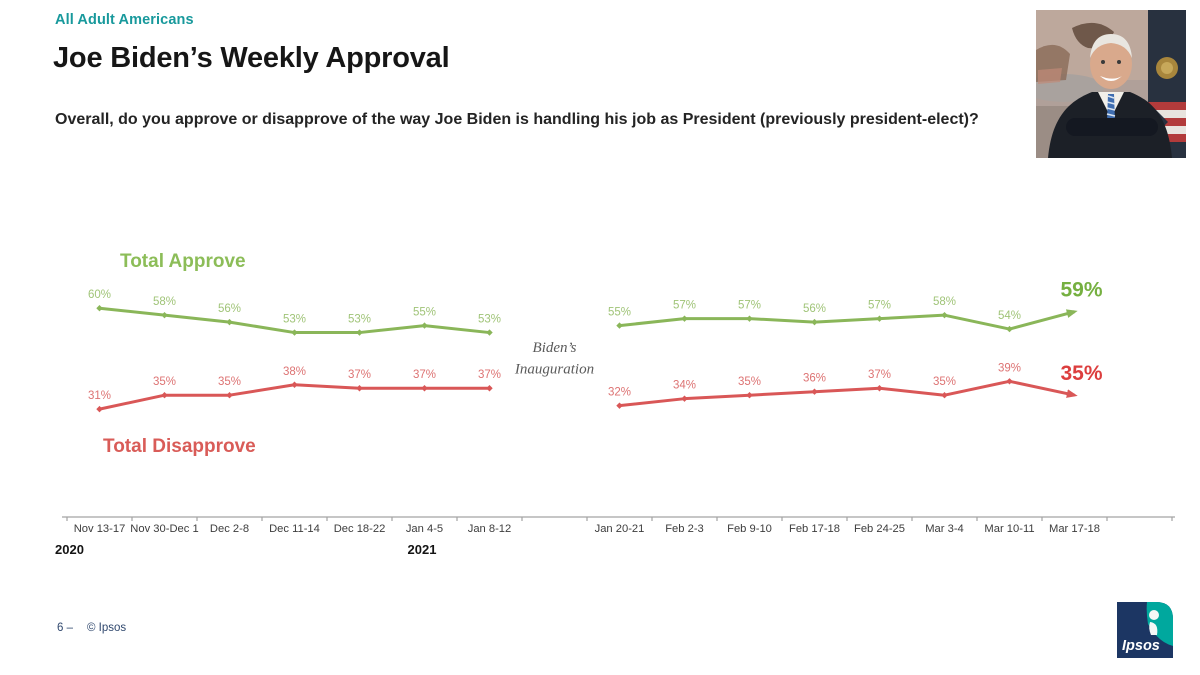  I want to click on year-label-2021: 2021, so click(422, 549).